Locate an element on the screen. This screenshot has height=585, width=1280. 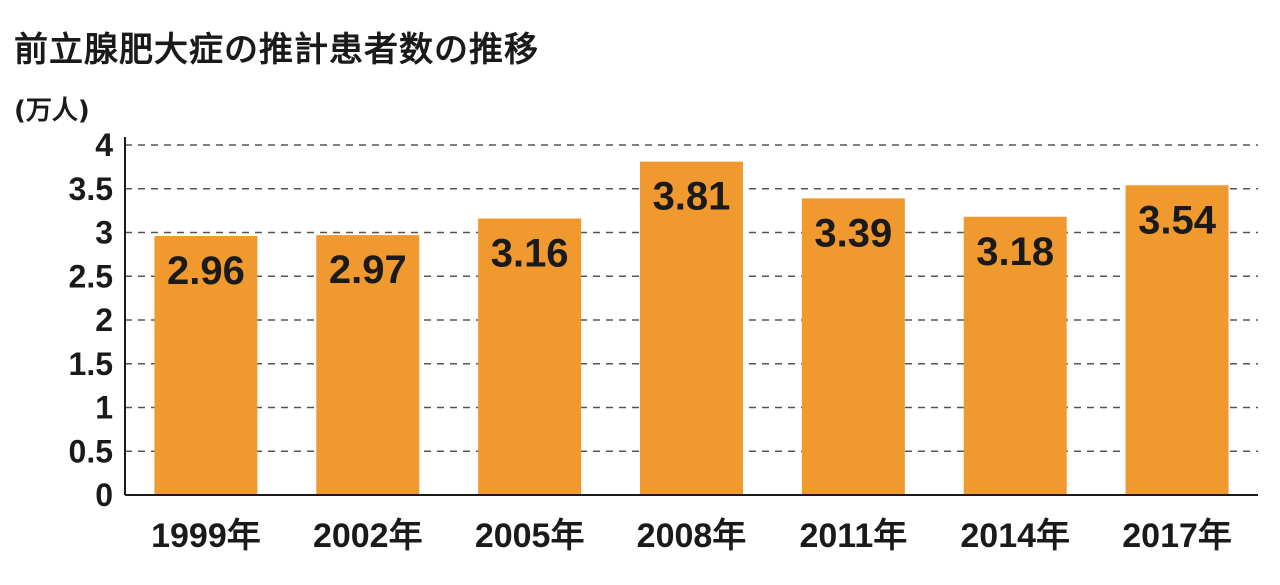
x-category-label: 2002年 is located at coordinates (368, 536).